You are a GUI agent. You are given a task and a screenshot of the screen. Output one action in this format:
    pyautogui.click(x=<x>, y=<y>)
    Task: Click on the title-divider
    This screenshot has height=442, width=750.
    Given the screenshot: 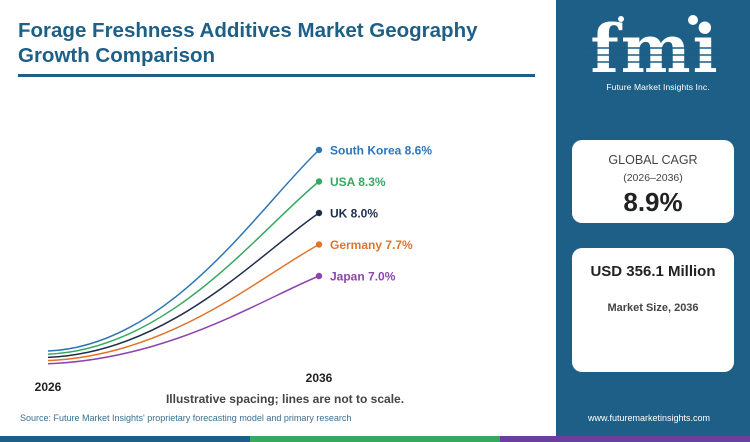 What is the action you would take?
    pyautogui.click(x=276, y=75)
    